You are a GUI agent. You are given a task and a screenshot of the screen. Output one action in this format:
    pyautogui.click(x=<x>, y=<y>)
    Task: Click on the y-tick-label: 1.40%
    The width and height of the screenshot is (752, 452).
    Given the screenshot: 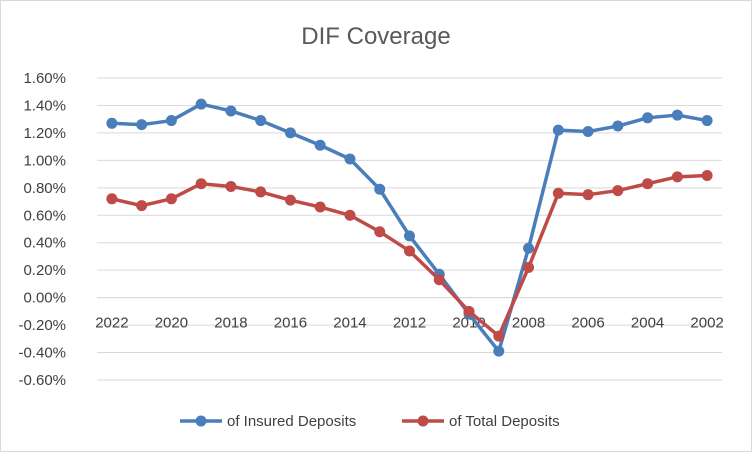 What is the action you would take?
    pyautogui.click(x=44, y=105)
    